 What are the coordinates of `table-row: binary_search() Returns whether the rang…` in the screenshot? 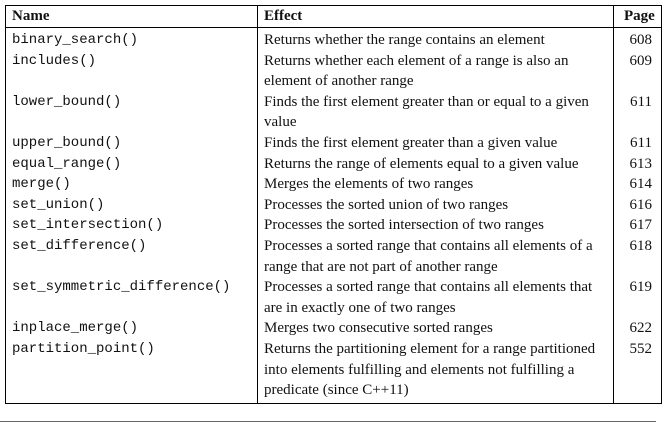 It's located at (333, 39).